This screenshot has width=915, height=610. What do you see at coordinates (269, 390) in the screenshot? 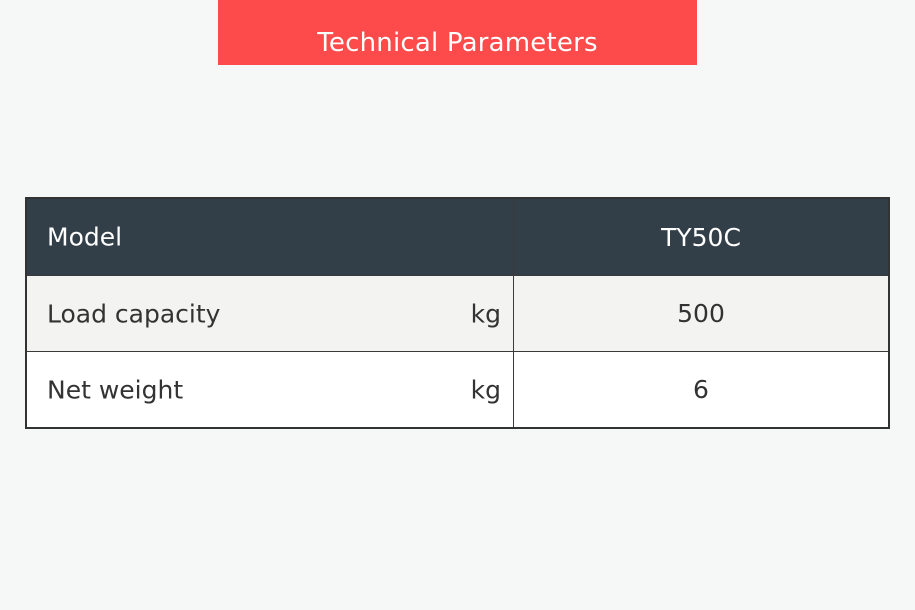
I see `row-label-cell: Net weight kg` at bounding box center [269, 390].